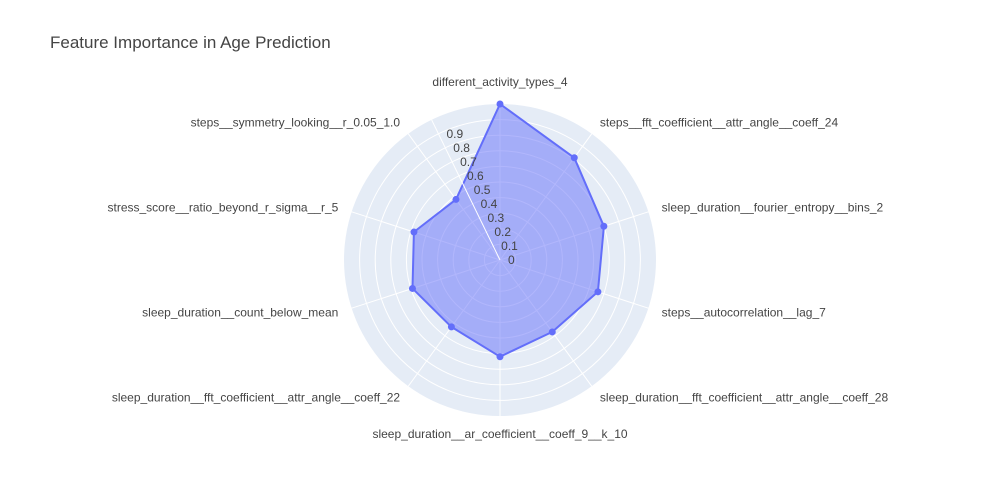 Image resolution: width=1000 pixels, height=500 pixels. What do you see at coordinates (240, 313) in the screenshot?
I see `category-label: sleep_duration__count_below_mean` at bounding box center [240, 313].